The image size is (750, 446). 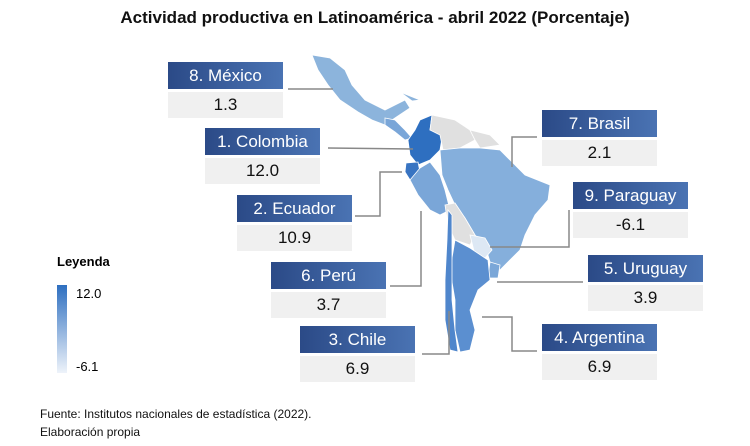 What do you see at coordinates (361, 90) in the screenshot?
I see `region-mexico` at bounding box center [361, 90].